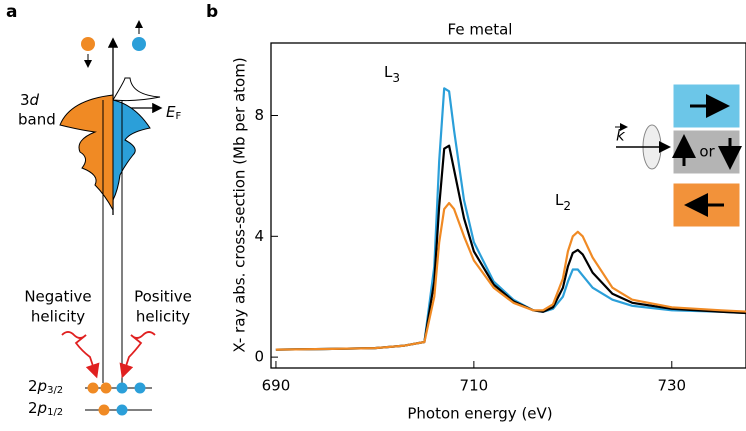 The image size is (746, 431). What do you see at coordinates (259, 357) in the screenshot?
I see `y-tick-label: 0` at bounding box center [259, 357].